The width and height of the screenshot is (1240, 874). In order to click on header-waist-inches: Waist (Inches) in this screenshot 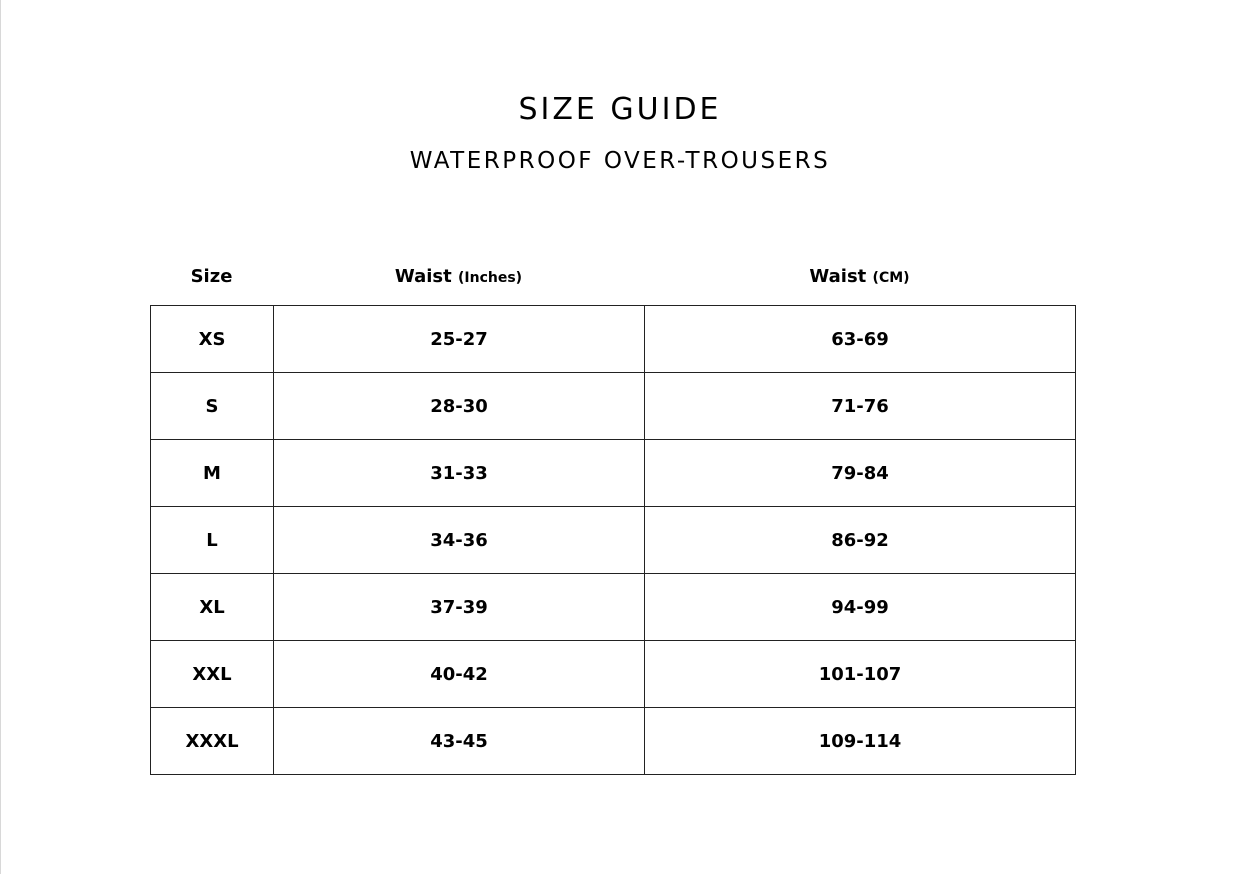, I will do `click(458, 276)`.